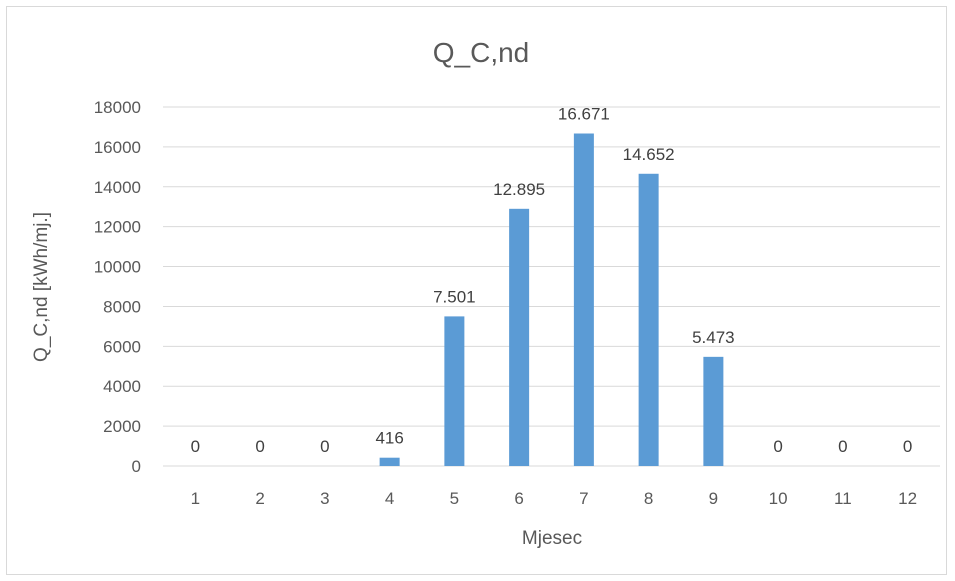  What do you see at coordinates (117, 227) in the screenshot?
I see `y-tick-label: 12000` at bounding box center [117, 227].